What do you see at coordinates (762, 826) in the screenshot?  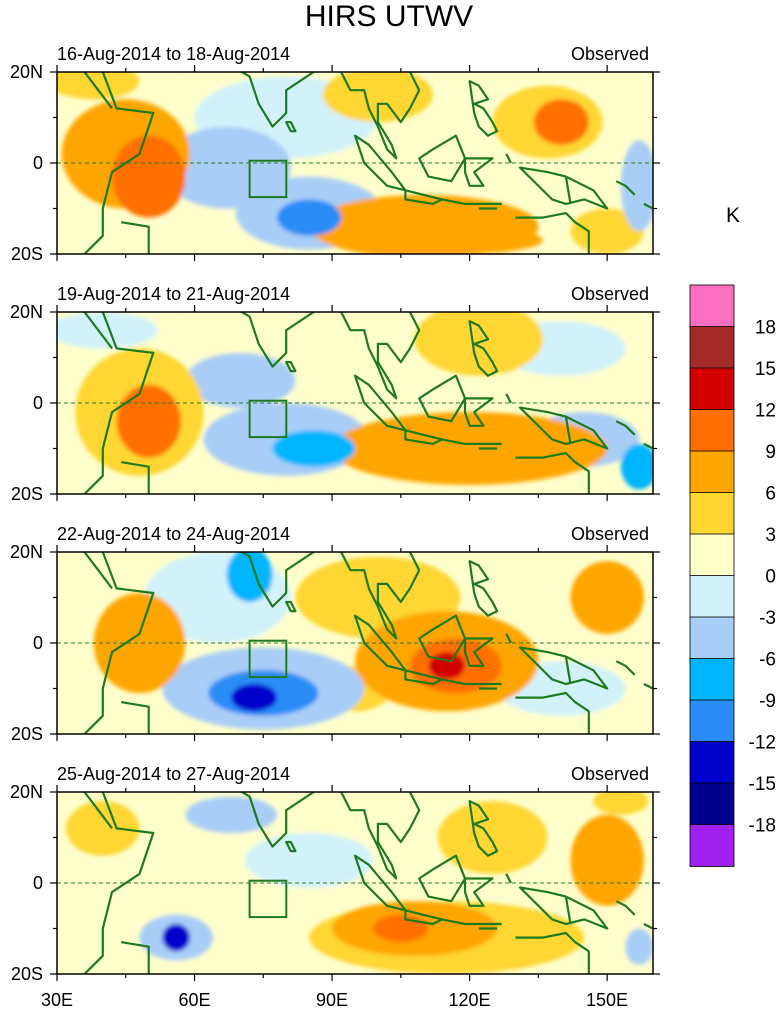 I see `colorbar-label: -18` at bounding box center [762, 826].